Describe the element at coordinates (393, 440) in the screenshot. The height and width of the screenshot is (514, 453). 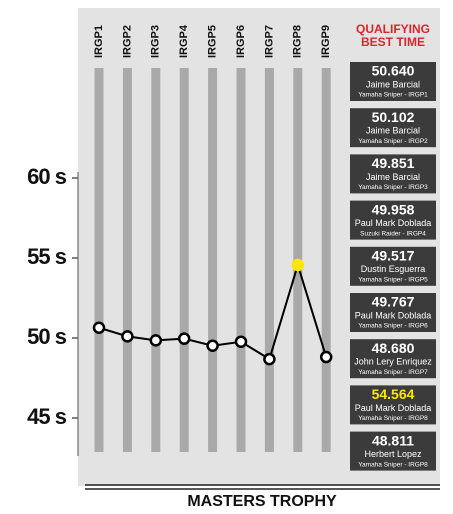
I see `time-value: 48.811` at that location.